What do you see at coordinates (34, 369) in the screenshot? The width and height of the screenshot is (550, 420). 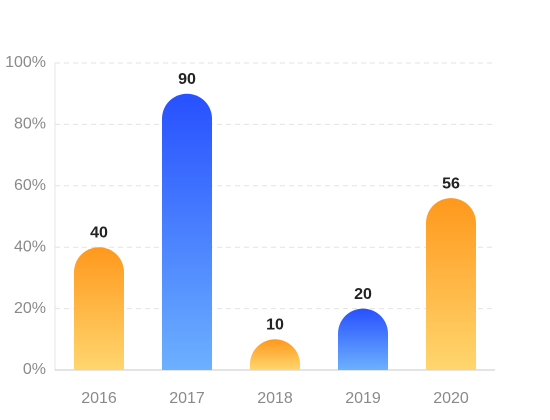 I see `y-tick-label: 0%` at bounding box center [34, 369].